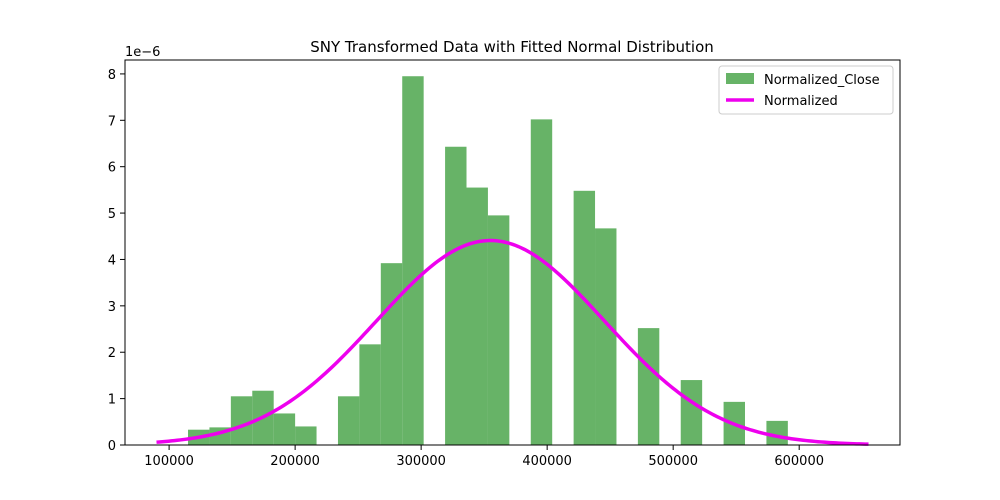 This screenshot has height=500, width=1000. What do you see at coordinates (112, 400) in the screenshot?
I see `y-tick-label: 1` at bounding box center [112, 400].